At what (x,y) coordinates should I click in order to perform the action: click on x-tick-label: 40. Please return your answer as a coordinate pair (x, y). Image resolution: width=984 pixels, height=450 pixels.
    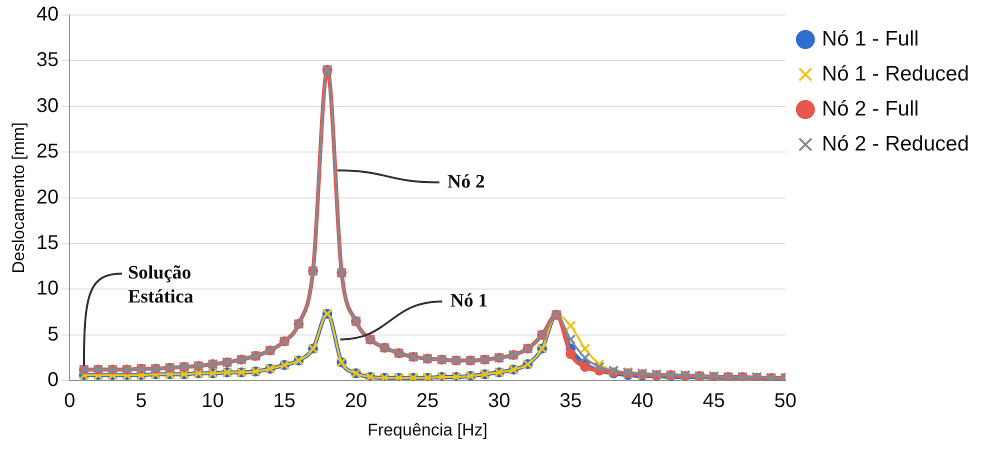
    Looking at the image, I should click on (642, 401).